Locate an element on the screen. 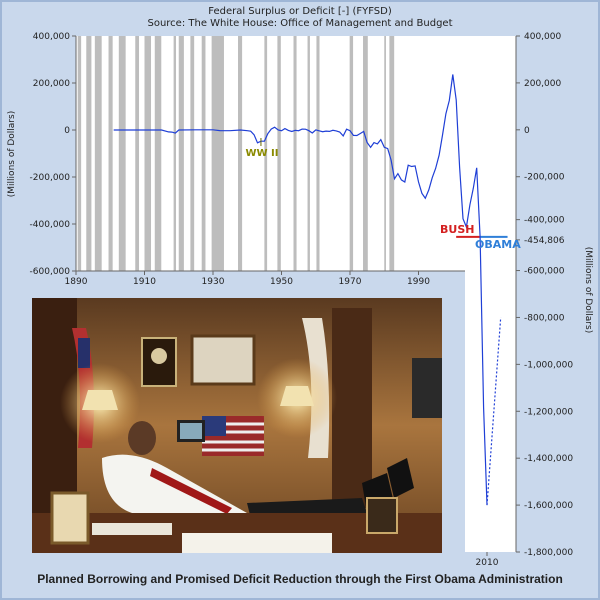 The height and width of the screenshot is (600, 600). x-tick-label: 1950 is located at coordinates (281, 282).